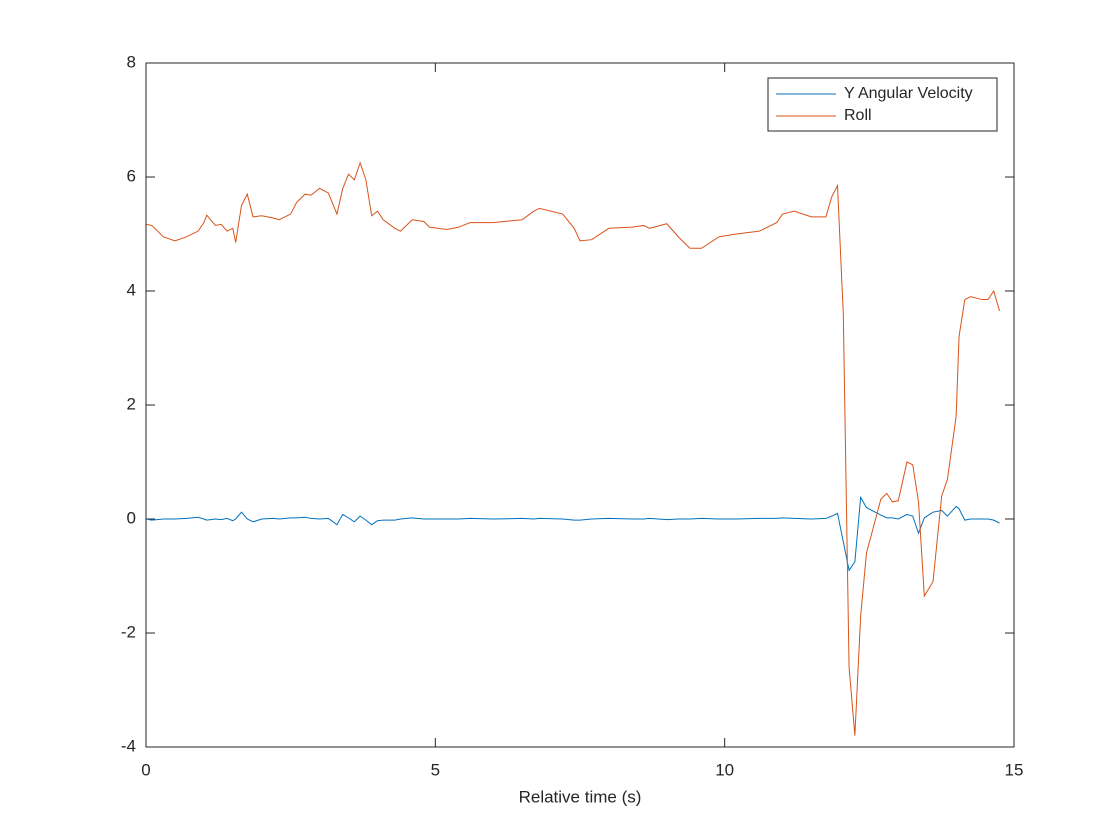  Describe the element at coordinates (908, 93) in the screenshot. I see `legend-label: Y Angular Velocity` at that location.